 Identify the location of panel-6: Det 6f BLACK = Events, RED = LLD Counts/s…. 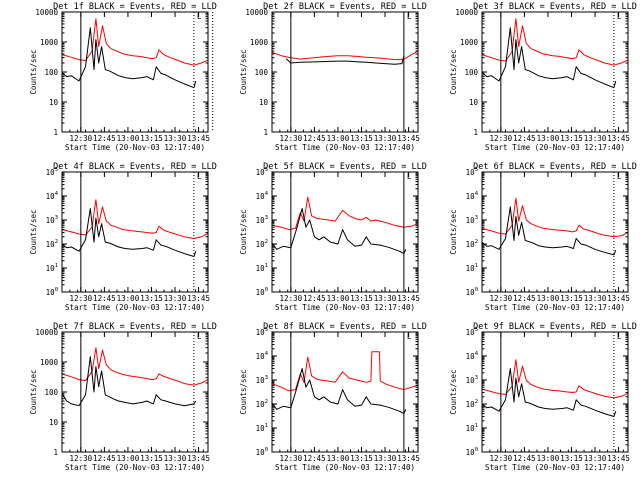
(543, 237).